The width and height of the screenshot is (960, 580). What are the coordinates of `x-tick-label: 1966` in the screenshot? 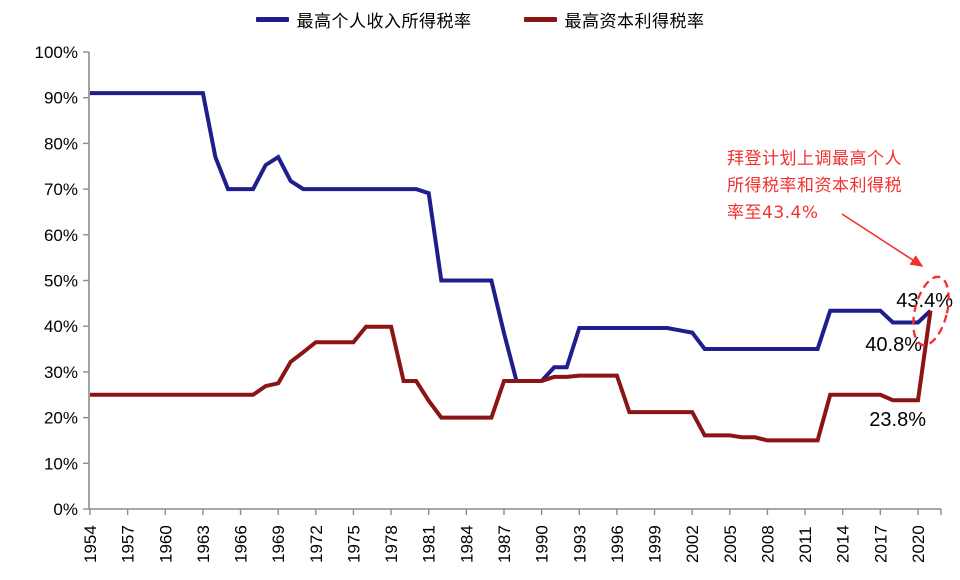 It's located at (241, 544).